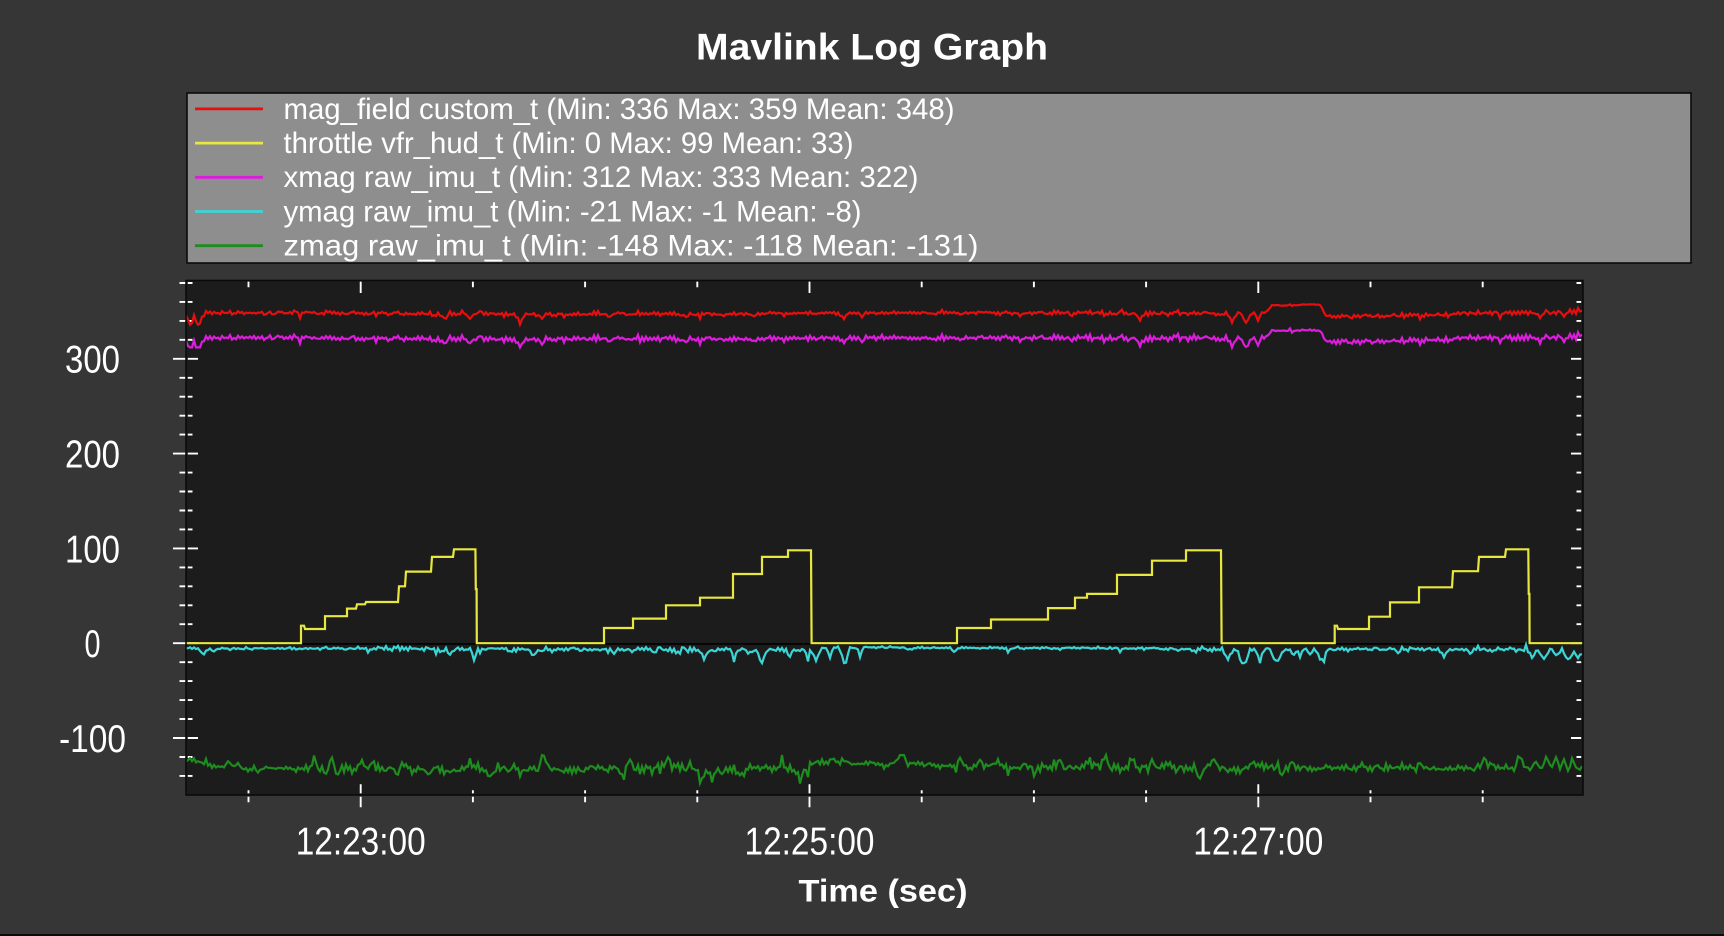 The height and width of the screenshot is (936, 1724). Describe the element at coordinates (92, 549) in the screenshot. I see `svg-text: 100` at that location.